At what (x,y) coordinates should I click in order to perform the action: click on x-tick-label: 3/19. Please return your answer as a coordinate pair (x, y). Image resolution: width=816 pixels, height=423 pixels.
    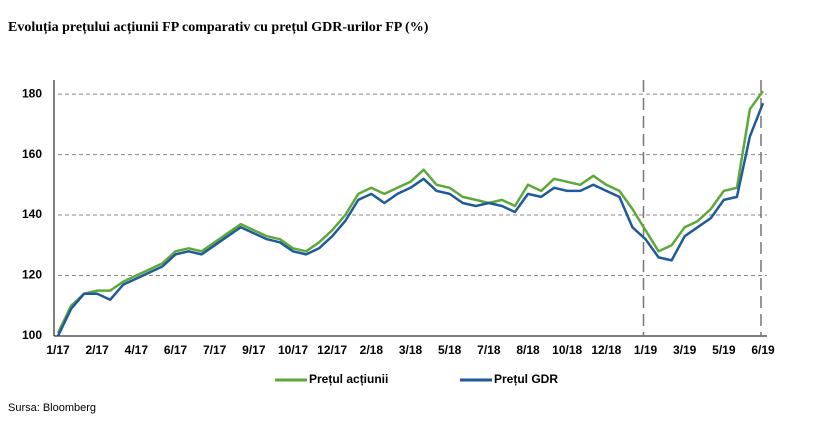
    Looking at the image, I should click on (685, 350).